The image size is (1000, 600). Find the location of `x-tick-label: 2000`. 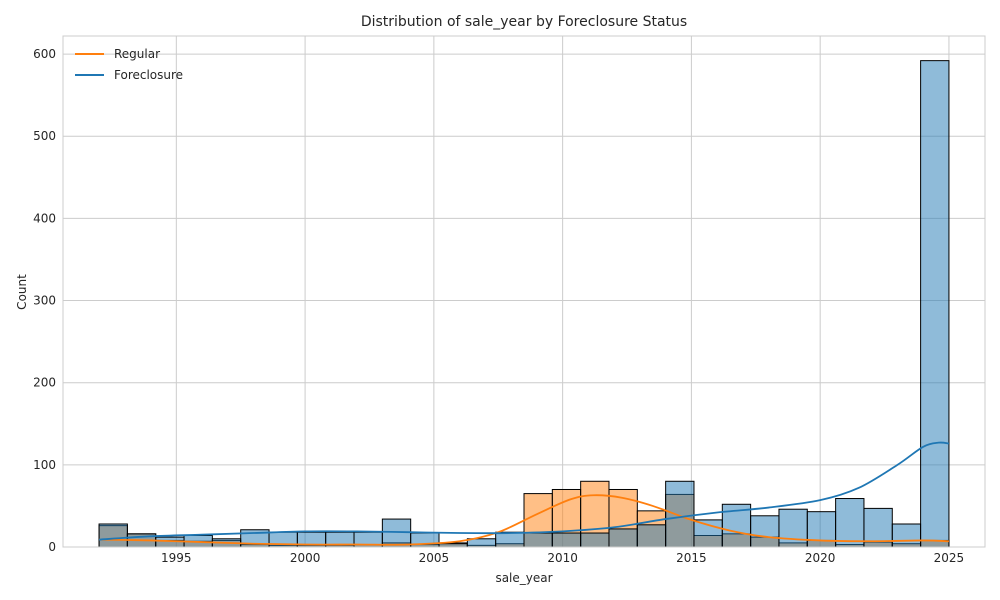

x-tick-label: 2000 is located at coordinates (305, 558).